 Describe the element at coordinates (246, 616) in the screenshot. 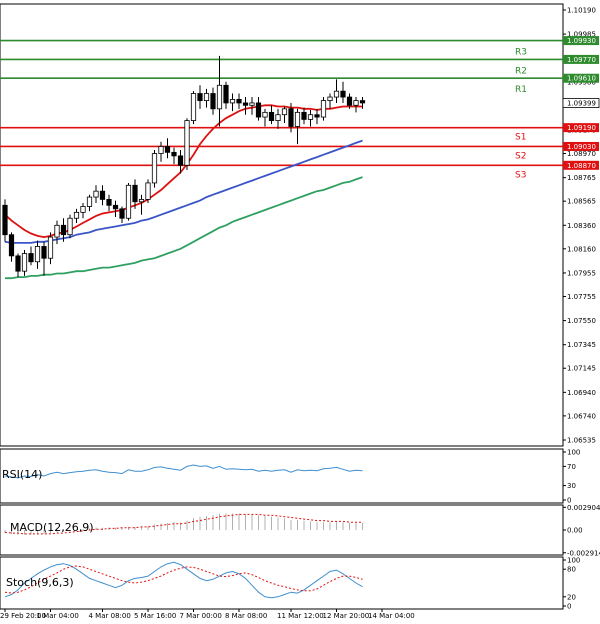

I see `time-tick-label: 8 Mar 08:00` at that location.